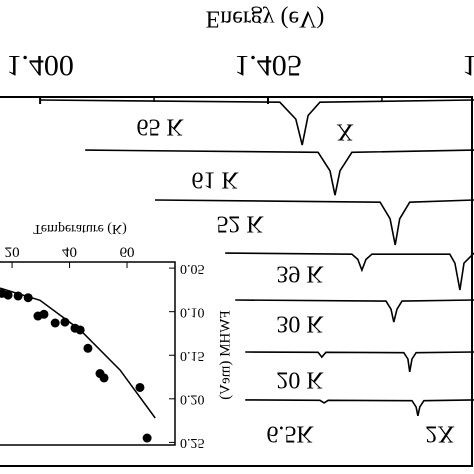 The image size is (474, 474). What do you see at coordinates (268, 65) in the screenshot?
I see `x-tick-label: 1.405` at bounding box center [268, 65].